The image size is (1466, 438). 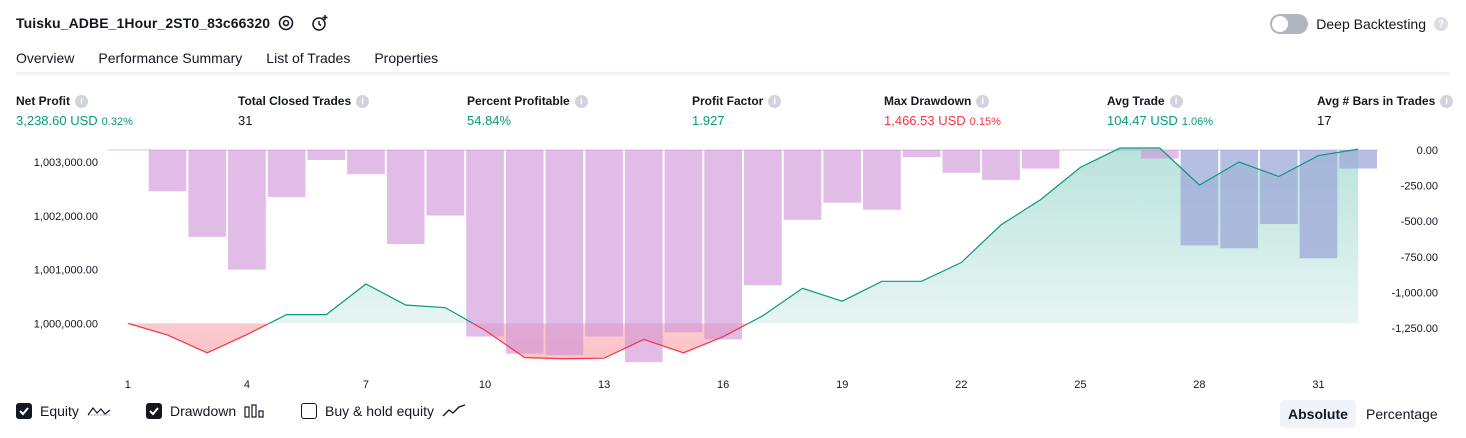 What do you see at coordinates (304, 111) in the screenshot?
I see `metric-total-closed-trades: Total Closed Trades i 31` at bounding box center [304, 111].